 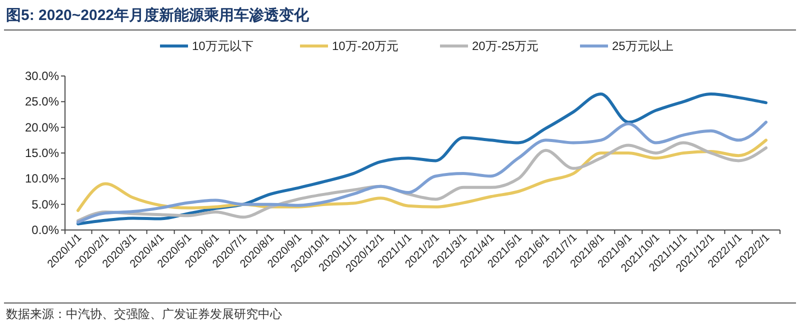 What do you see at coordinates (158, 15) in the screenshot?
I see `chart-title: 图5: 2020~2022年月度新能源乘用车渗透变化` at bounding box center [158, 15].